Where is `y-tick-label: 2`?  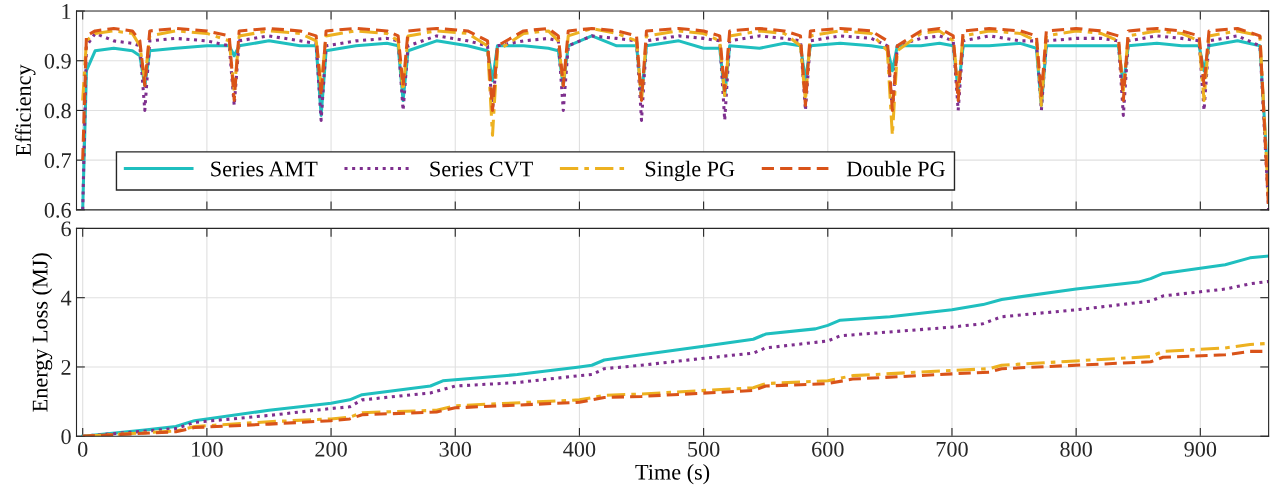
y-tick-label: 2 is located at coordinates (66, 367).